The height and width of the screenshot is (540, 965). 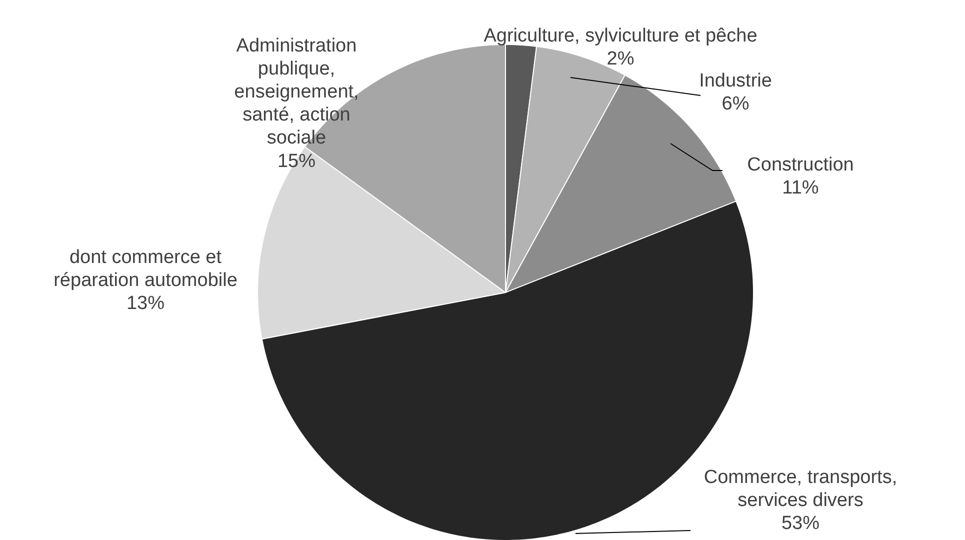 What do you see at coordinates (621, 35) in the screenshot?
I see `slice-label: Agriculture, sylviculture et pêche` at bounding box center [621, 35].